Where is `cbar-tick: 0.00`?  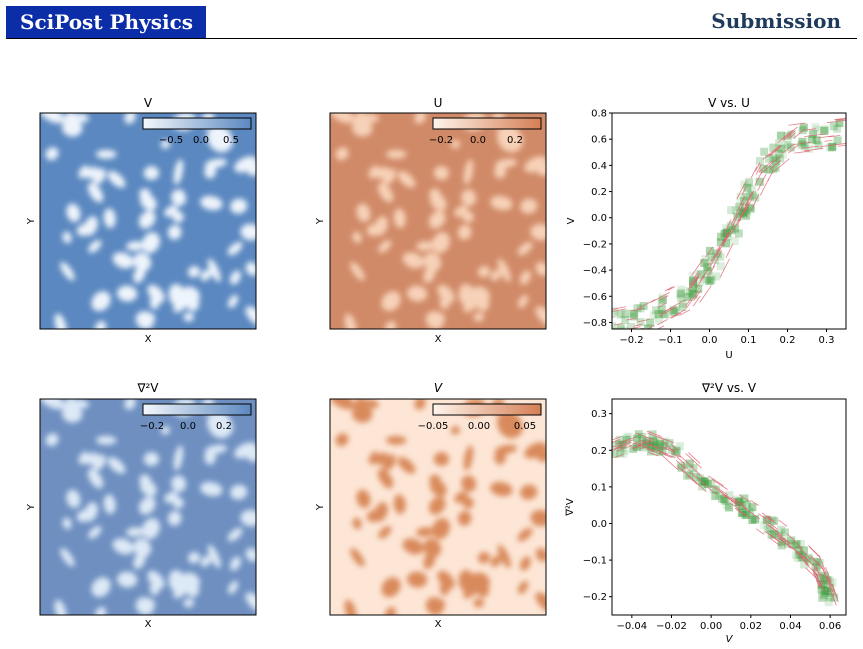 cbar-tick: 0.00 is located at coordinates (479, 426).